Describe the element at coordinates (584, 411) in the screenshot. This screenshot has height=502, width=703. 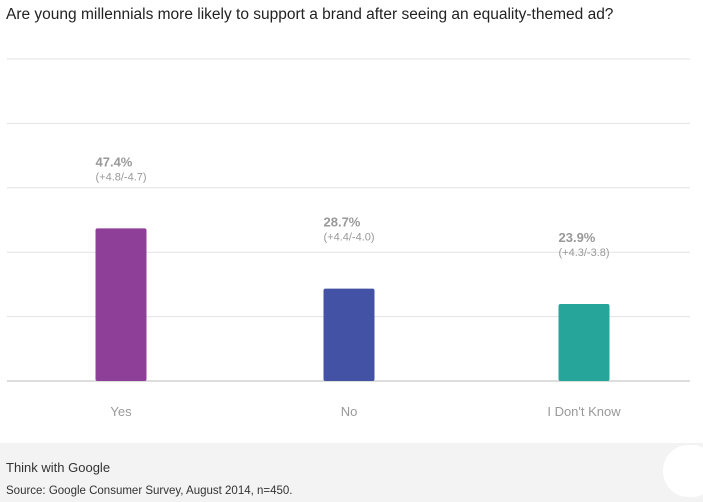
I see `x-tick-label: I Don't Know` at that location.